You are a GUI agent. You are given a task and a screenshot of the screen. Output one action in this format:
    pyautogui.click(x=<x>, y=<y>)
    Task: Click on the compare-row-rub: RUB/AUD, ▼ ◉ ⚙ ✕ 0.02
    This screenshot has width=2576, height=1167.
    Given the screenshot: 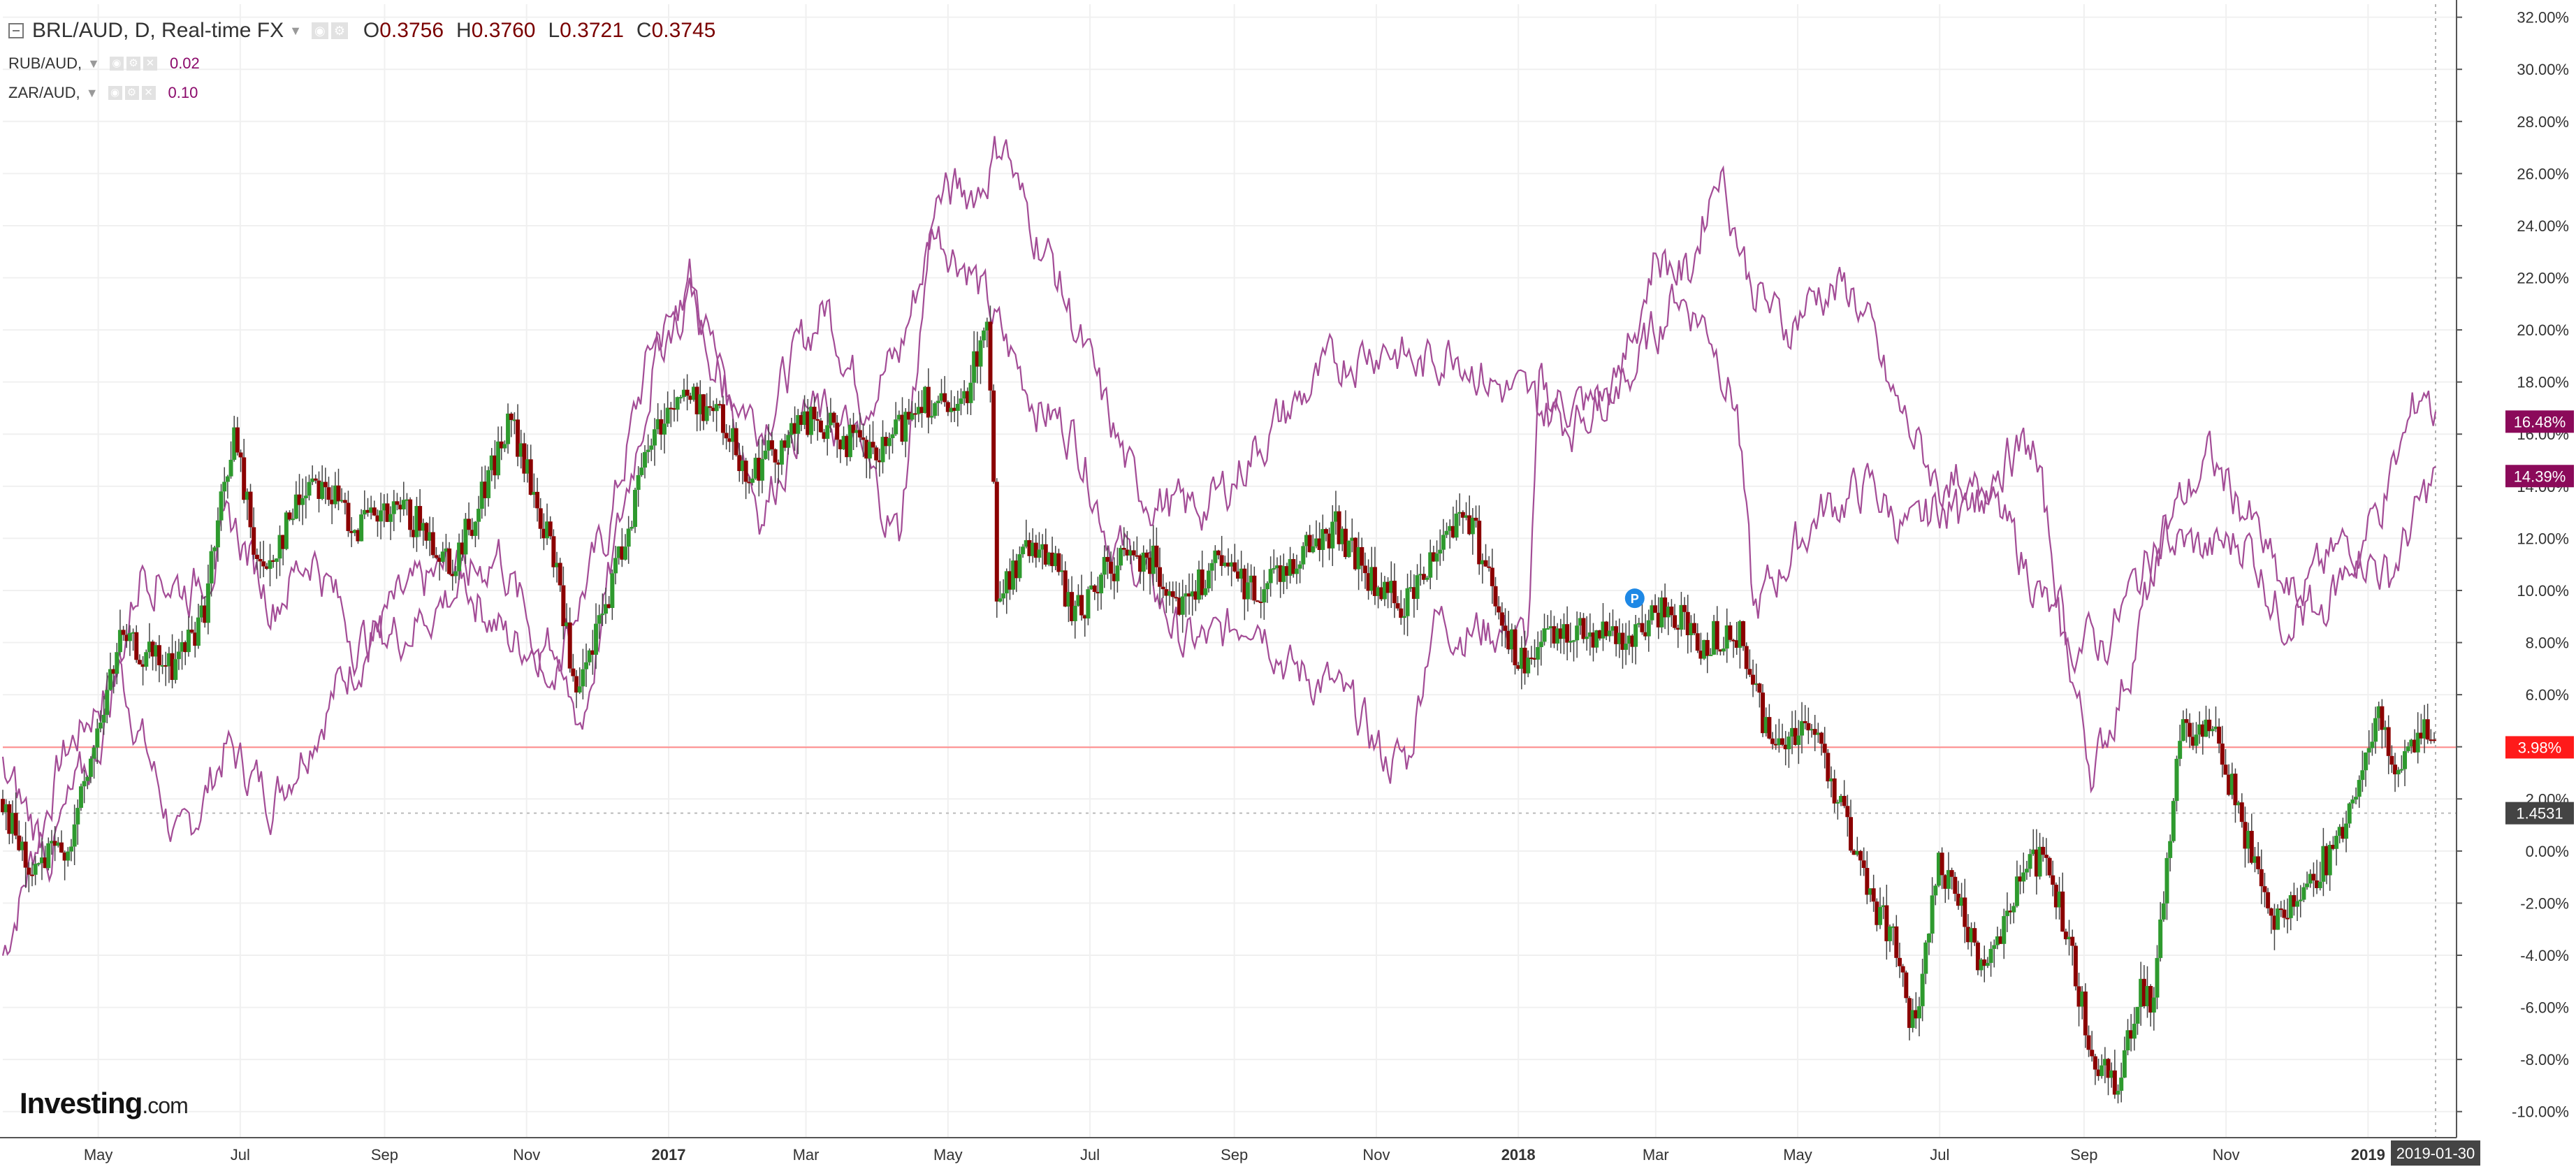 What is the action you would take?
    pyautogui.click(x=361, y=63)
    